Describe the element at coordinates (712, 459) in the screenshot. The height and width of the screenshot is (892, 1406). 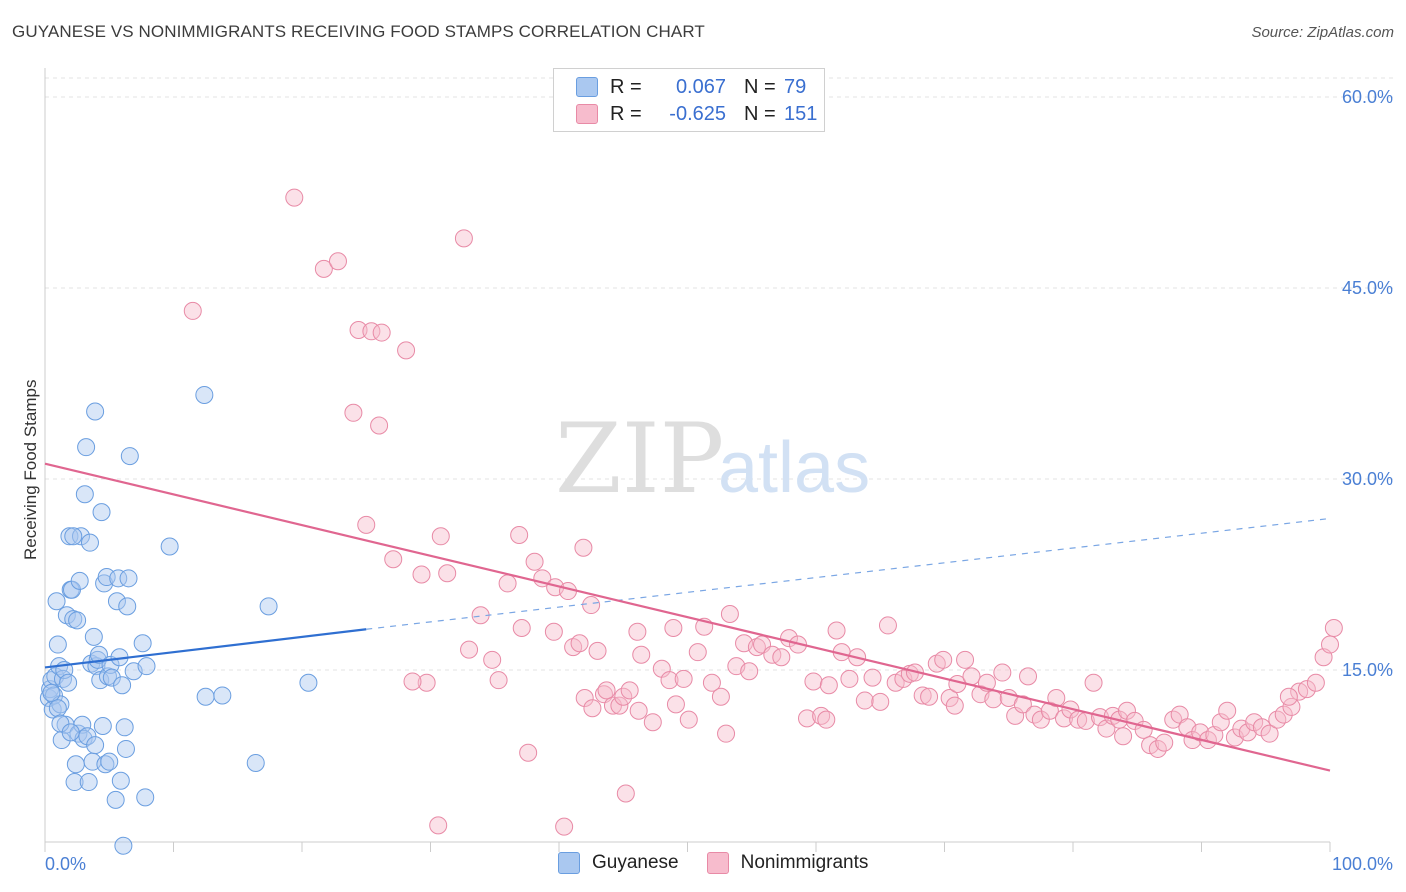
I see `watermark: ZIP atlas` at that location.